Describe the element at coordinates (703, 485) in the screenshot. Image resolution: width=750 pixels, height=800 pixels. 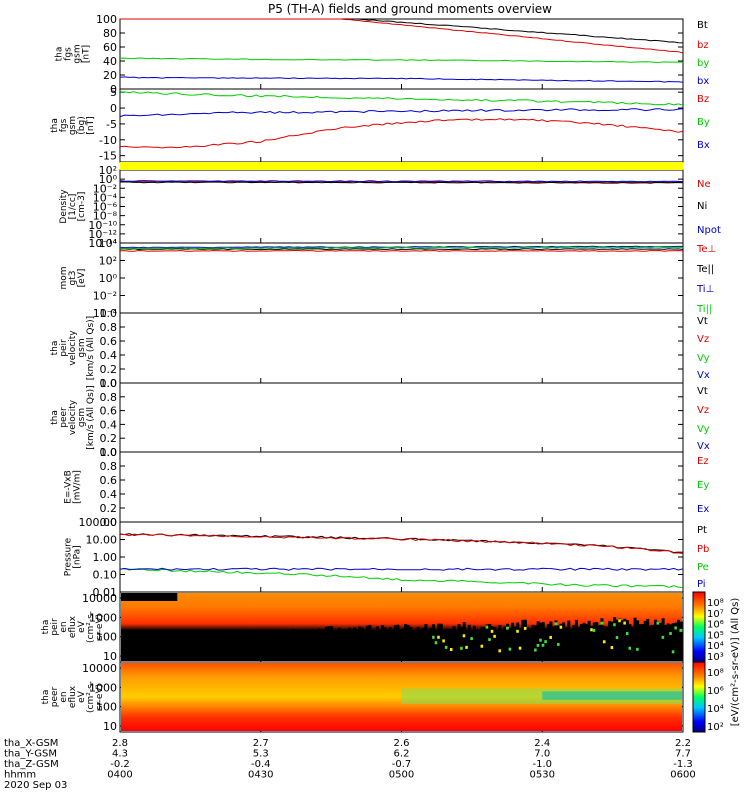
I see `legend-Ey: Ey` at that location.